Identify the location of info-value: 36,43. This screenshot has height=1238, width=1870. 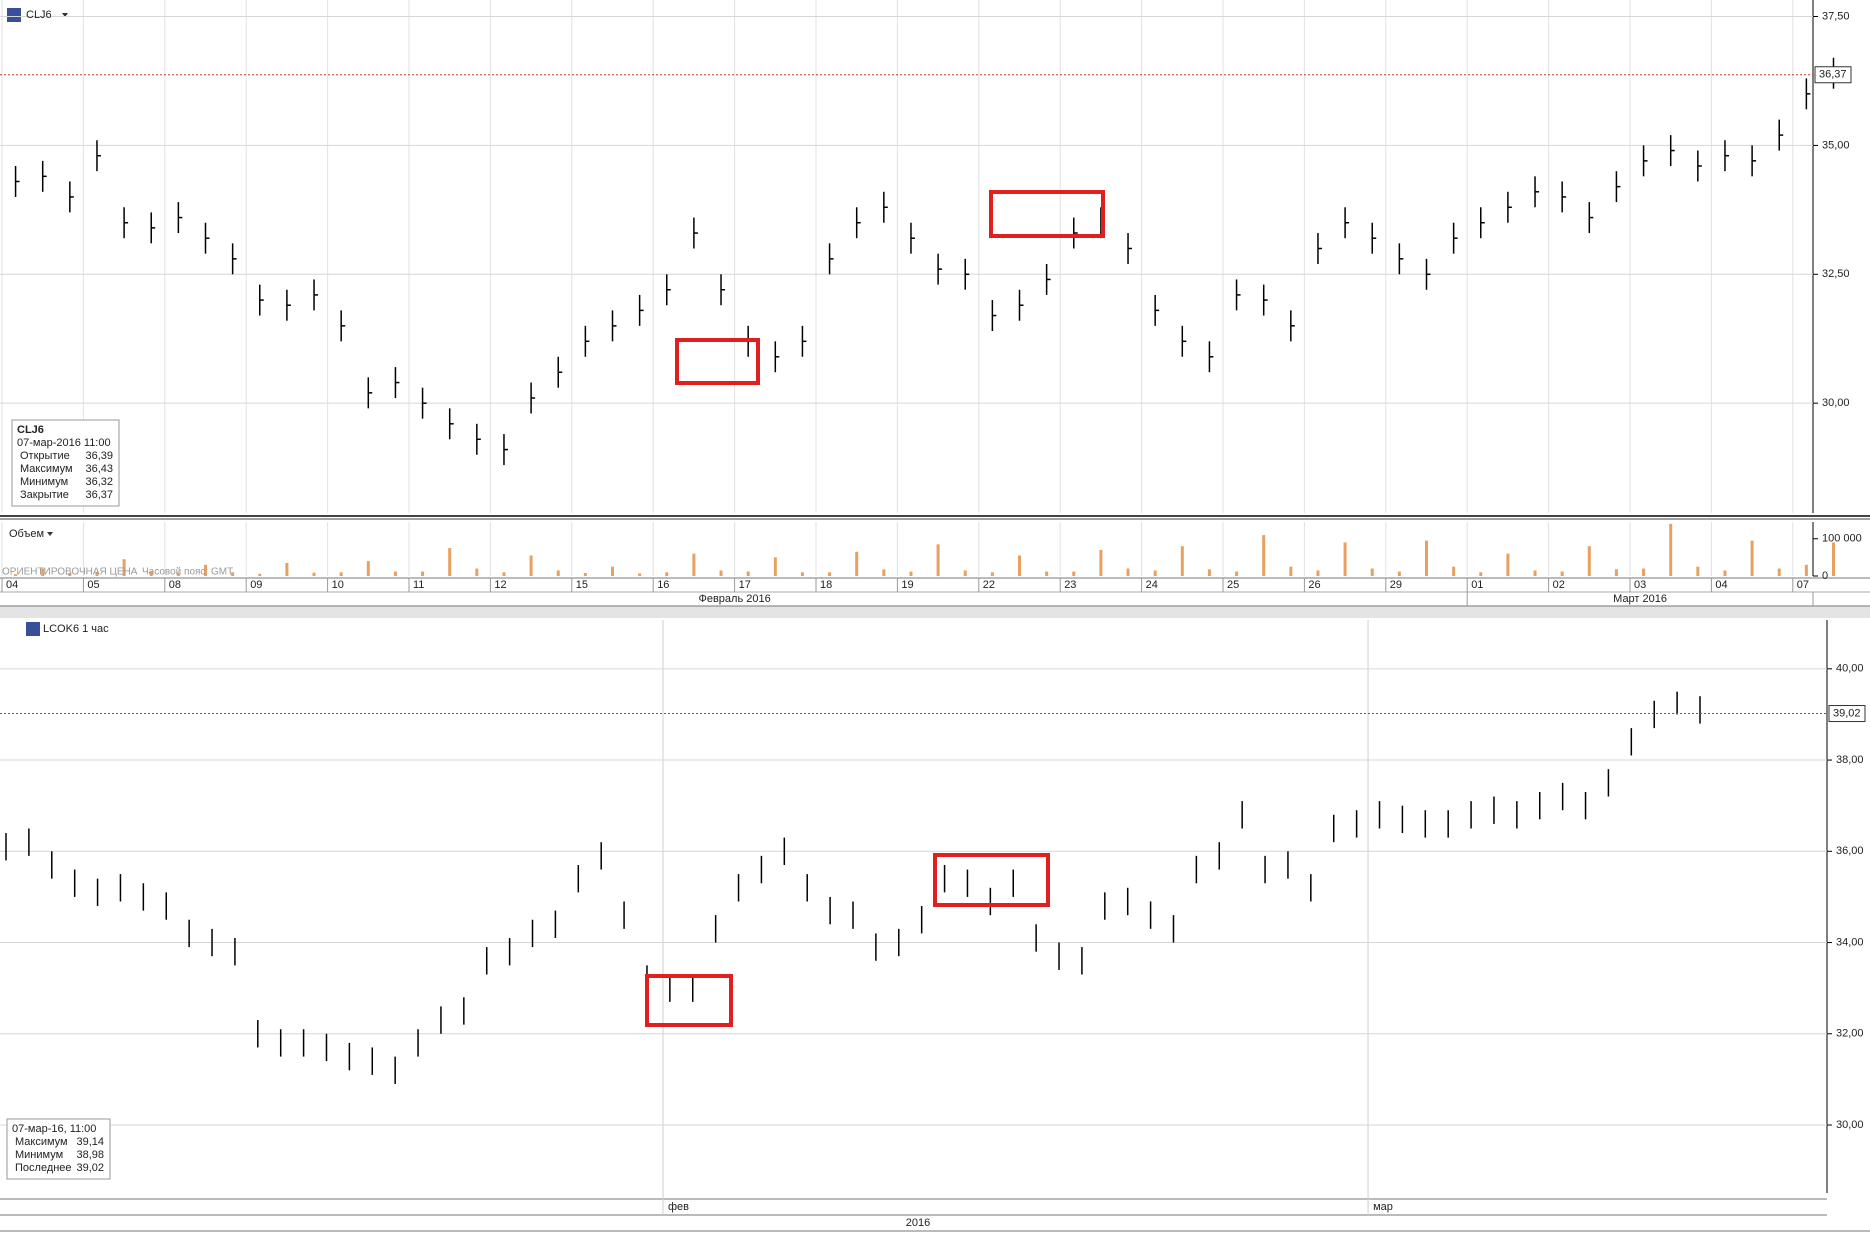
(99, 469).